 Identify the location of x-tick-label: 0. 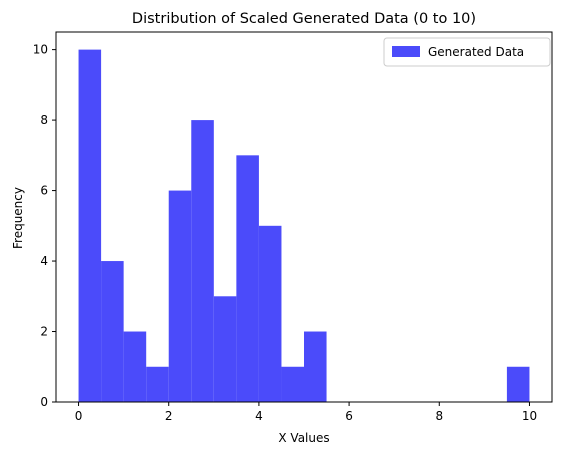
(79, 416).